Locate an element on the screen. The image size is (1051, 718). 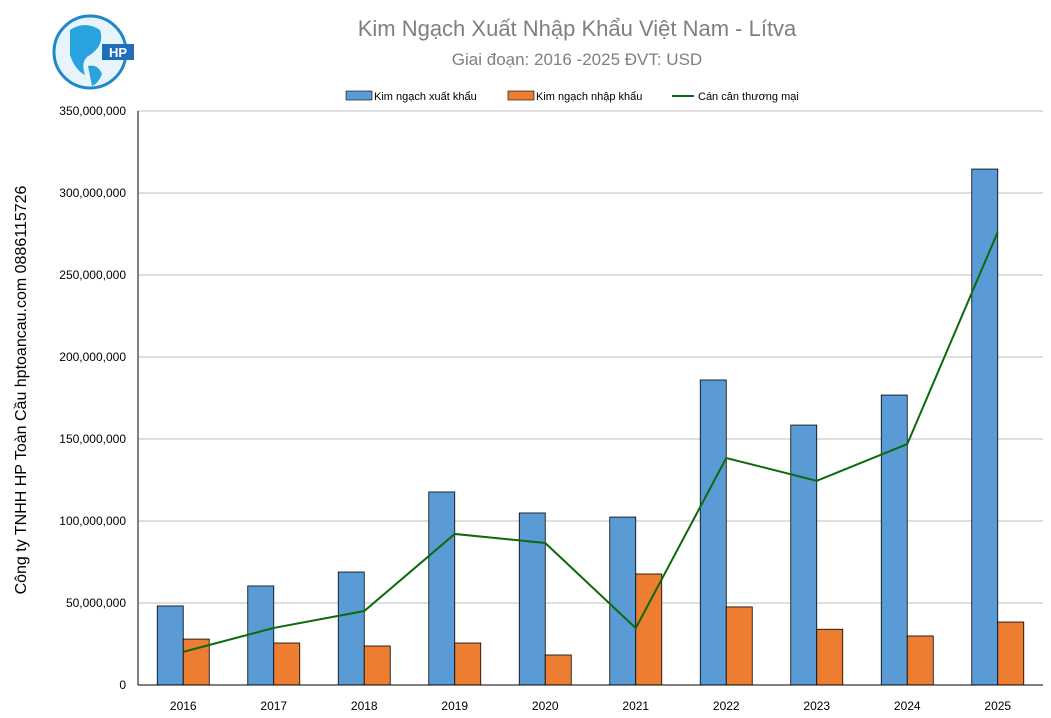
export-bar-2023 is located at coordinates (804, 555).